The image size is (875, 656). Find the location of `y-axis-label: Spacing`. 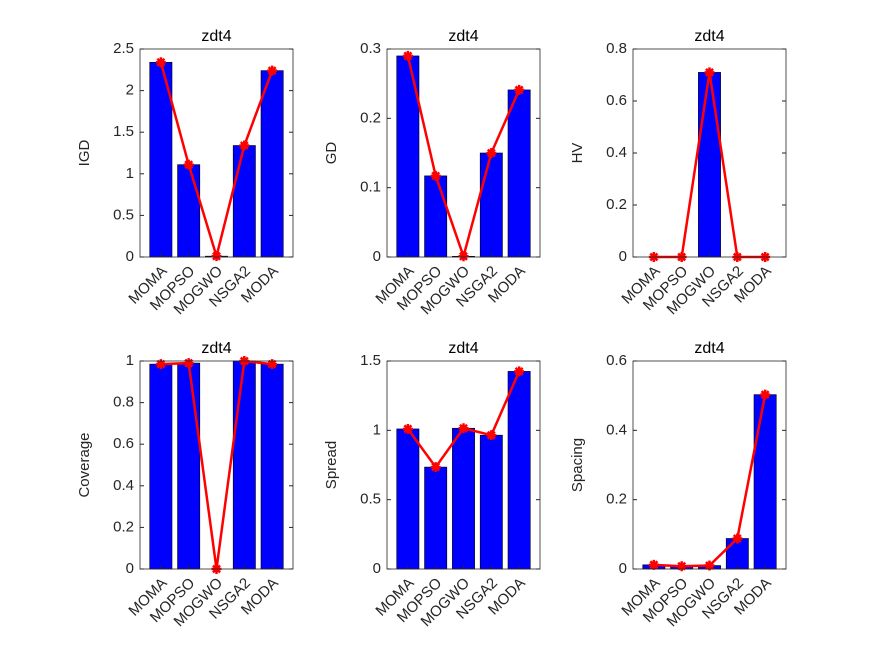

y-axis-label: Spacing is located at coordinates (577, 465).